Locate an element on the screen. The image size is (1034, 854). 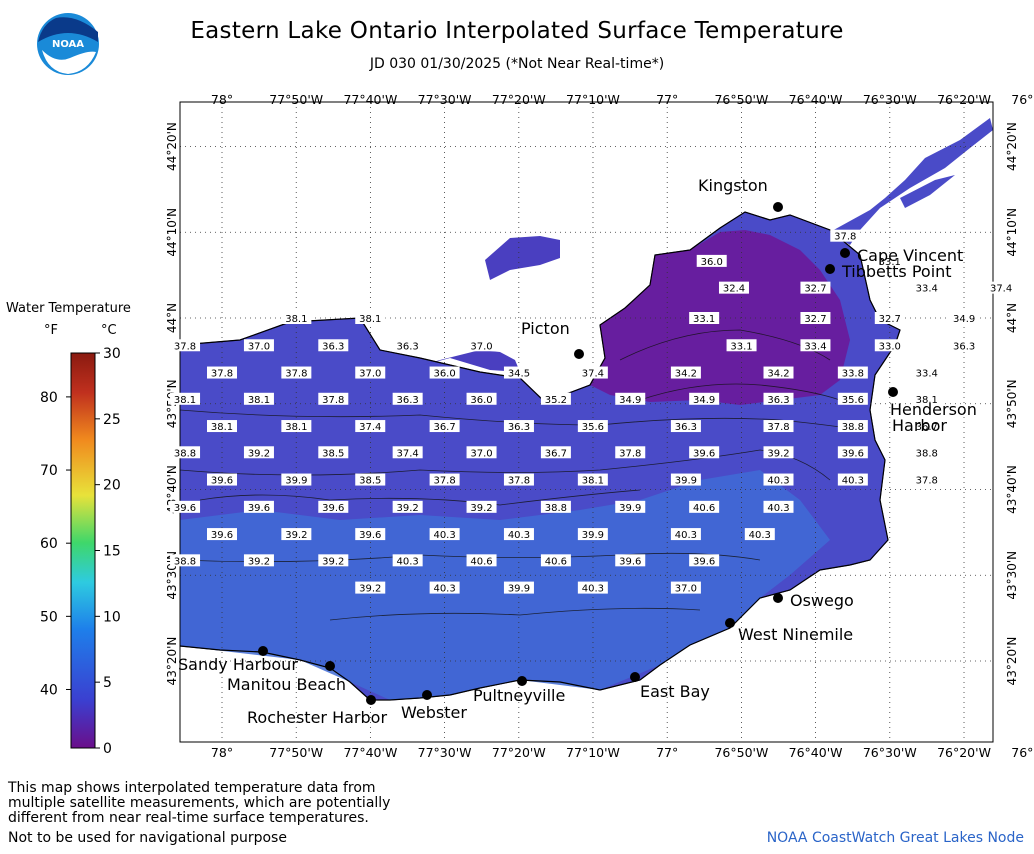
temperature-label: 39.9 is located at coordinates (518, 588).